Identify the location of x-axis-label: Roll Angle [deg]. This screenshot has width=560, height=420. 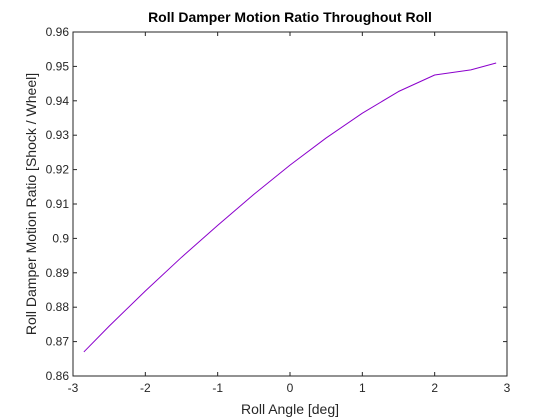
(290, 409).